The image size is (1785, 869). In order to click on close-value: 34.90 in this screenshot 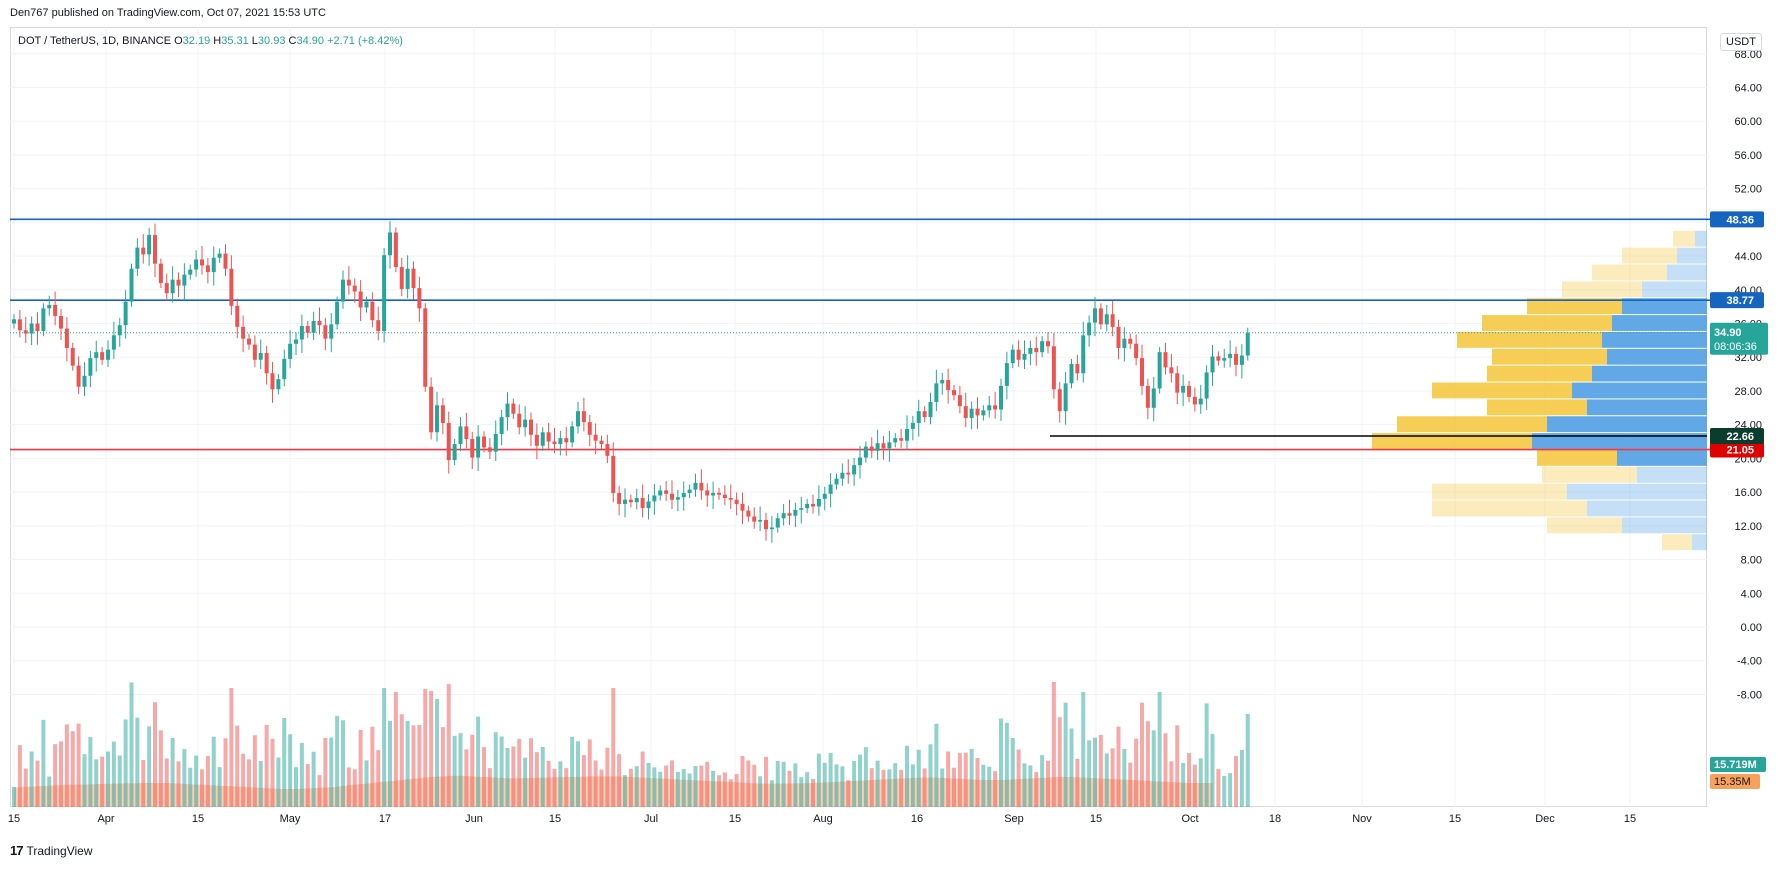, I will do `click(310, 41)`.